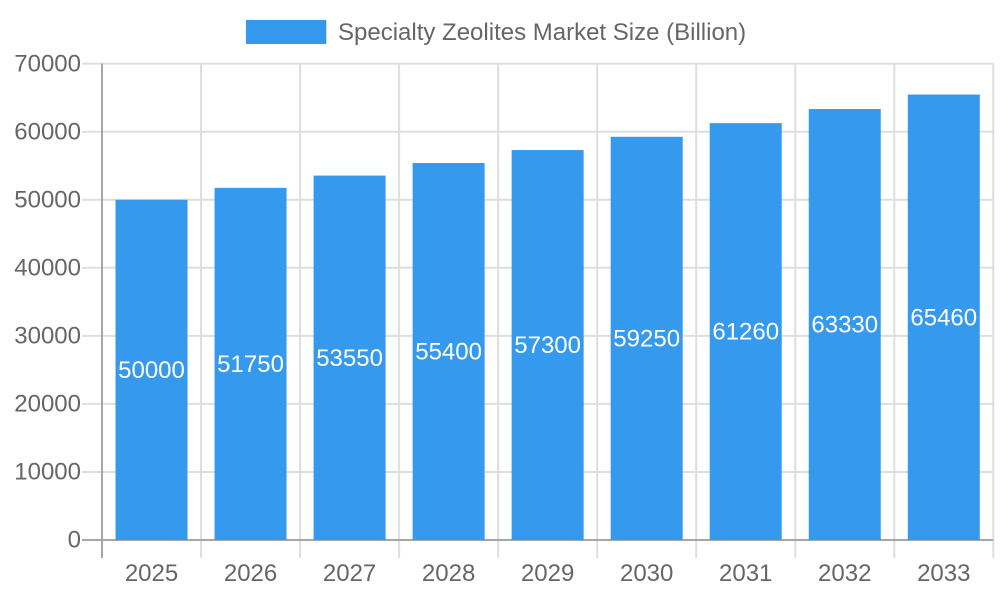 The width and height of the screenshot is (1000, 600). What do you see at coordinates (250, 573) in the screenshot?
I see `svg-text: 2026` at bounding box center [250, 573].